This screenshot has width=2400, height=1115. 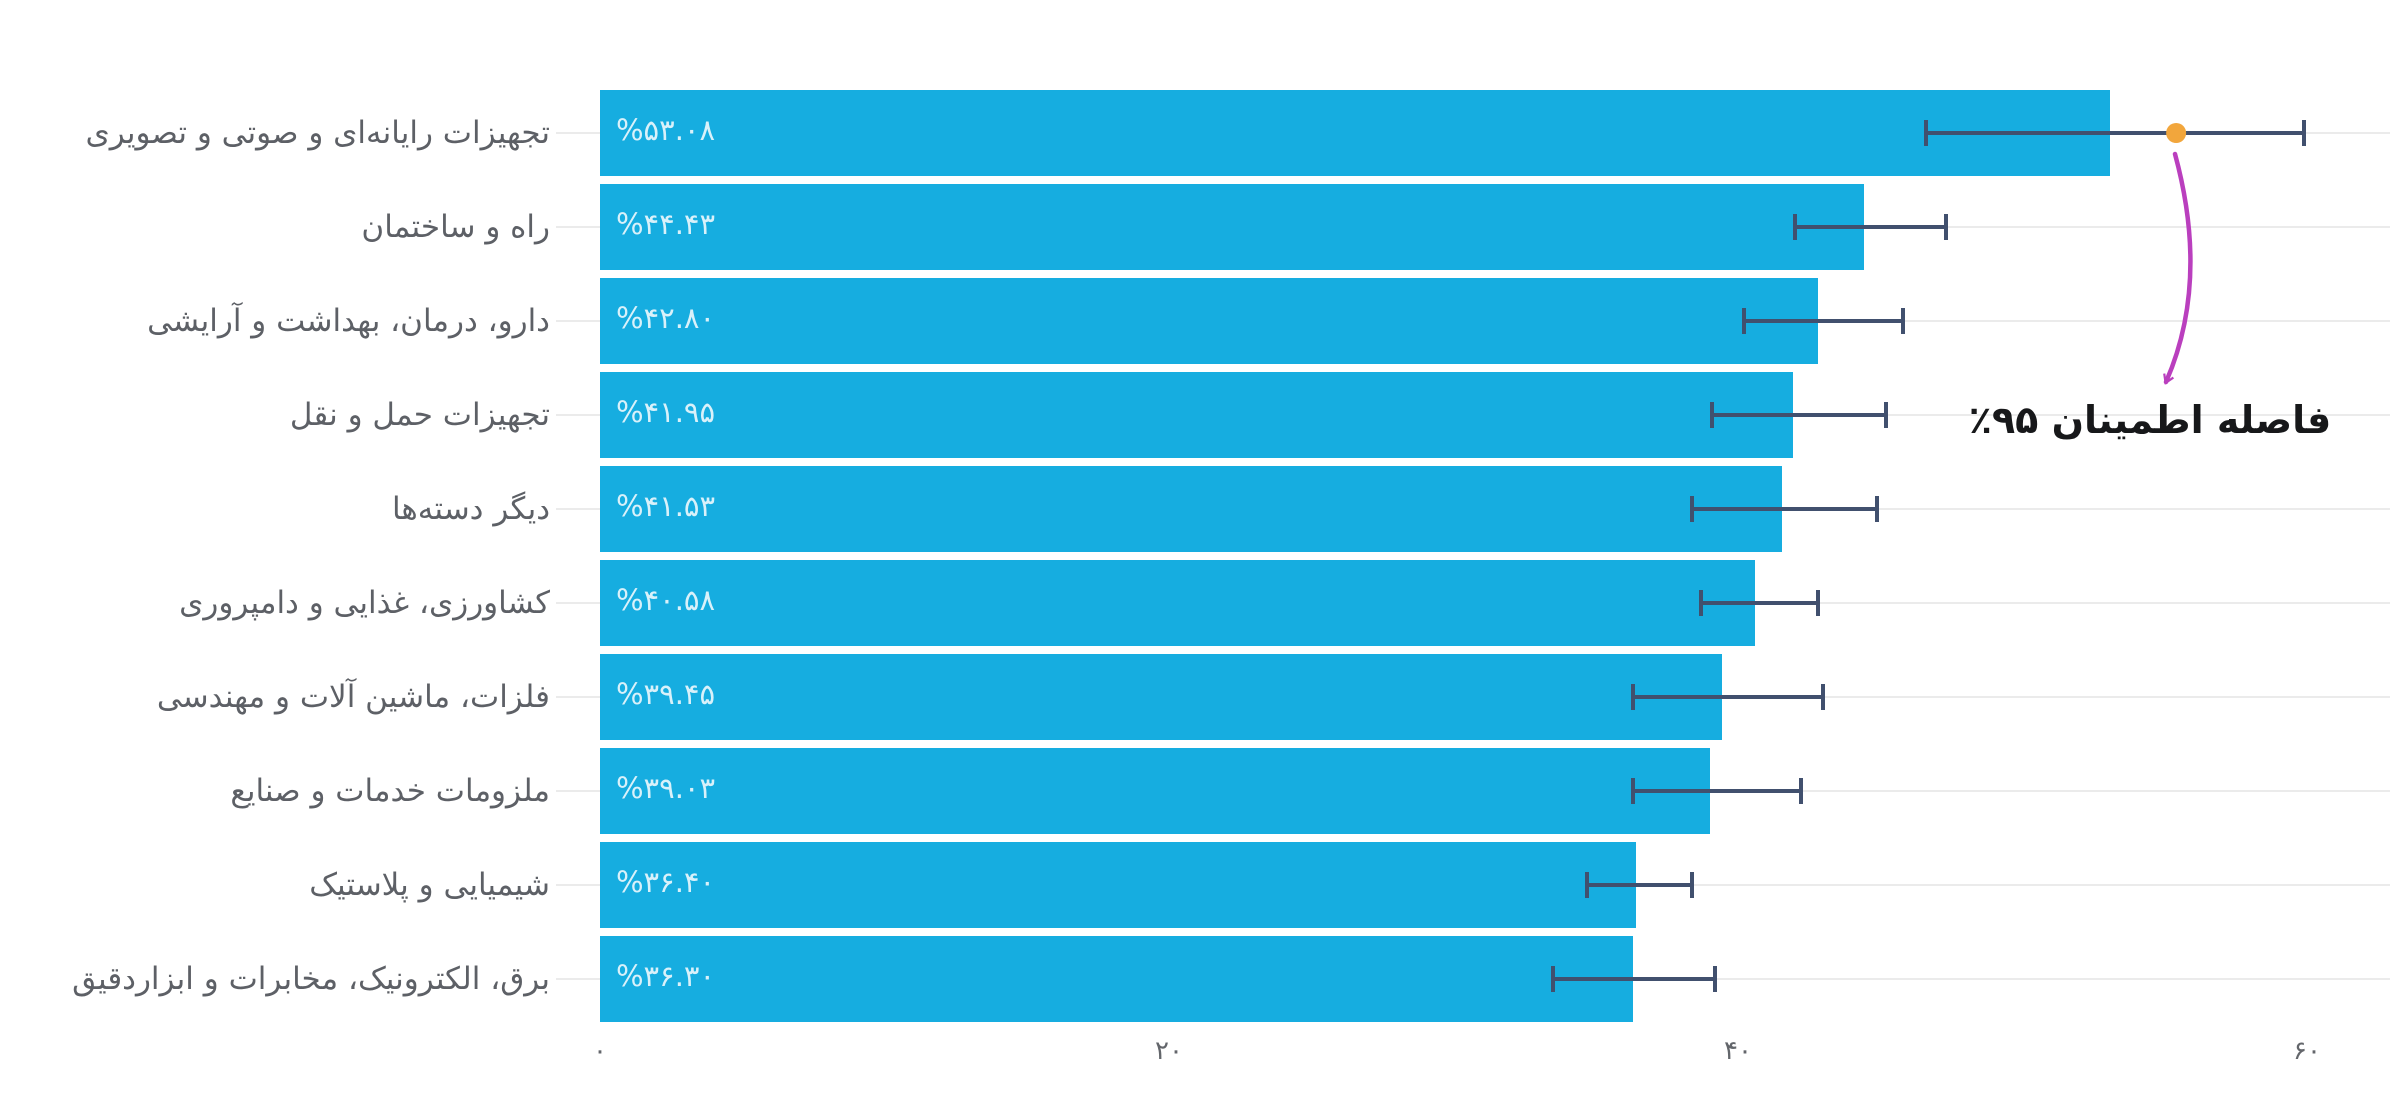 I want to click on x-axis-tick-label: ۰, so click(x=600, y=1051).